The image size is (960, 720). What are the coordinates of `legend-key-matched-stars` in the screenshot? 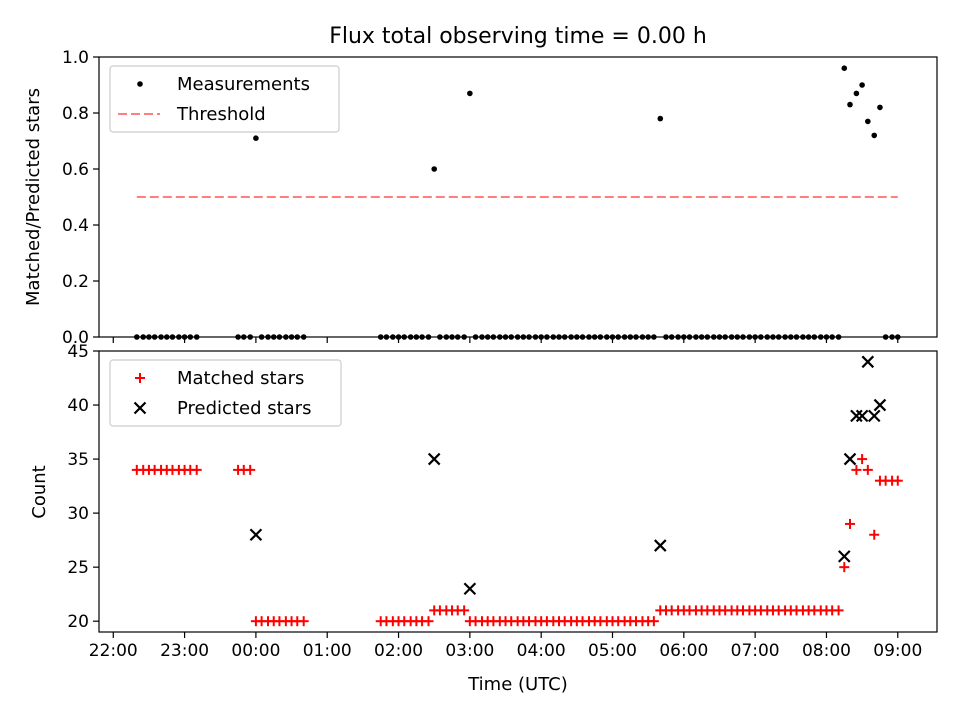 It's located at (140, 378).